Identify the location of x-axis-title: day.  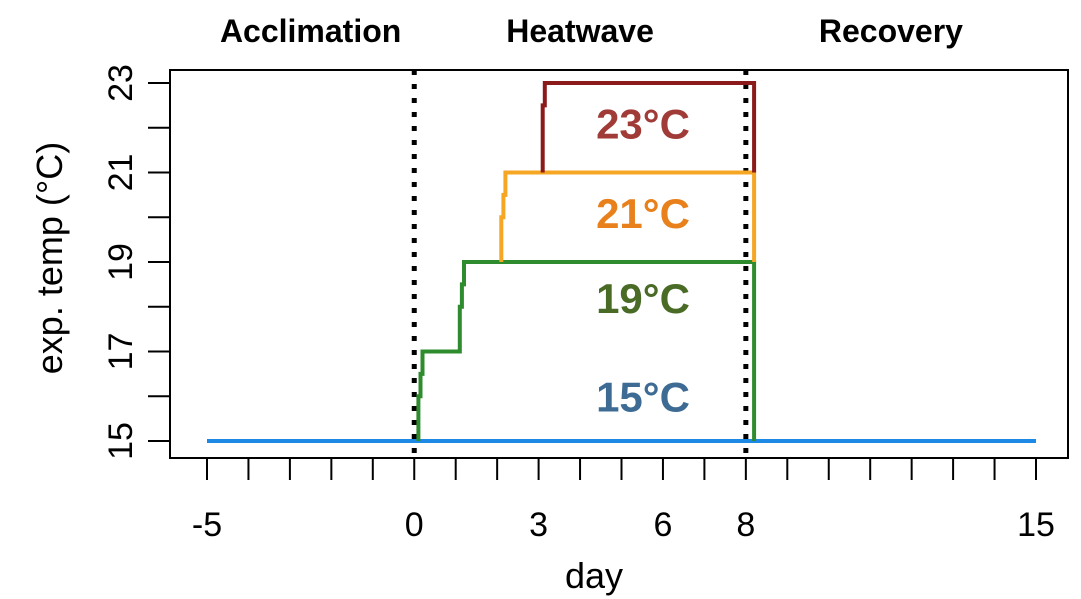
(594, 575).